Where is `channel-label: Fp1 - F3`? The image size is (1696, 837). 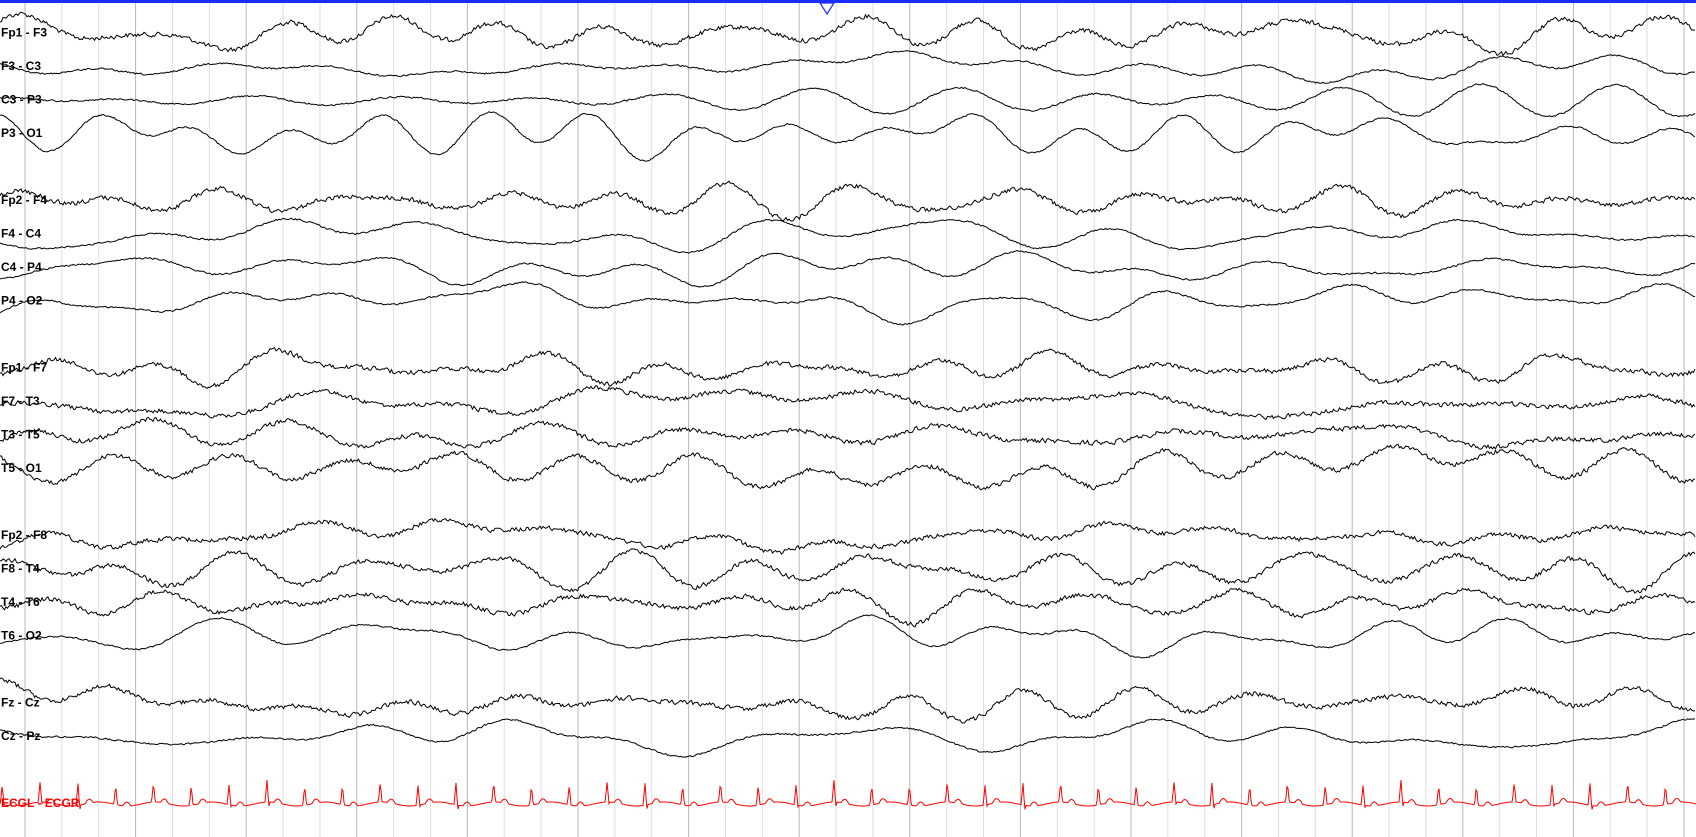
channel-label: Fp1 - F3 is located at coordinates (24, 33).